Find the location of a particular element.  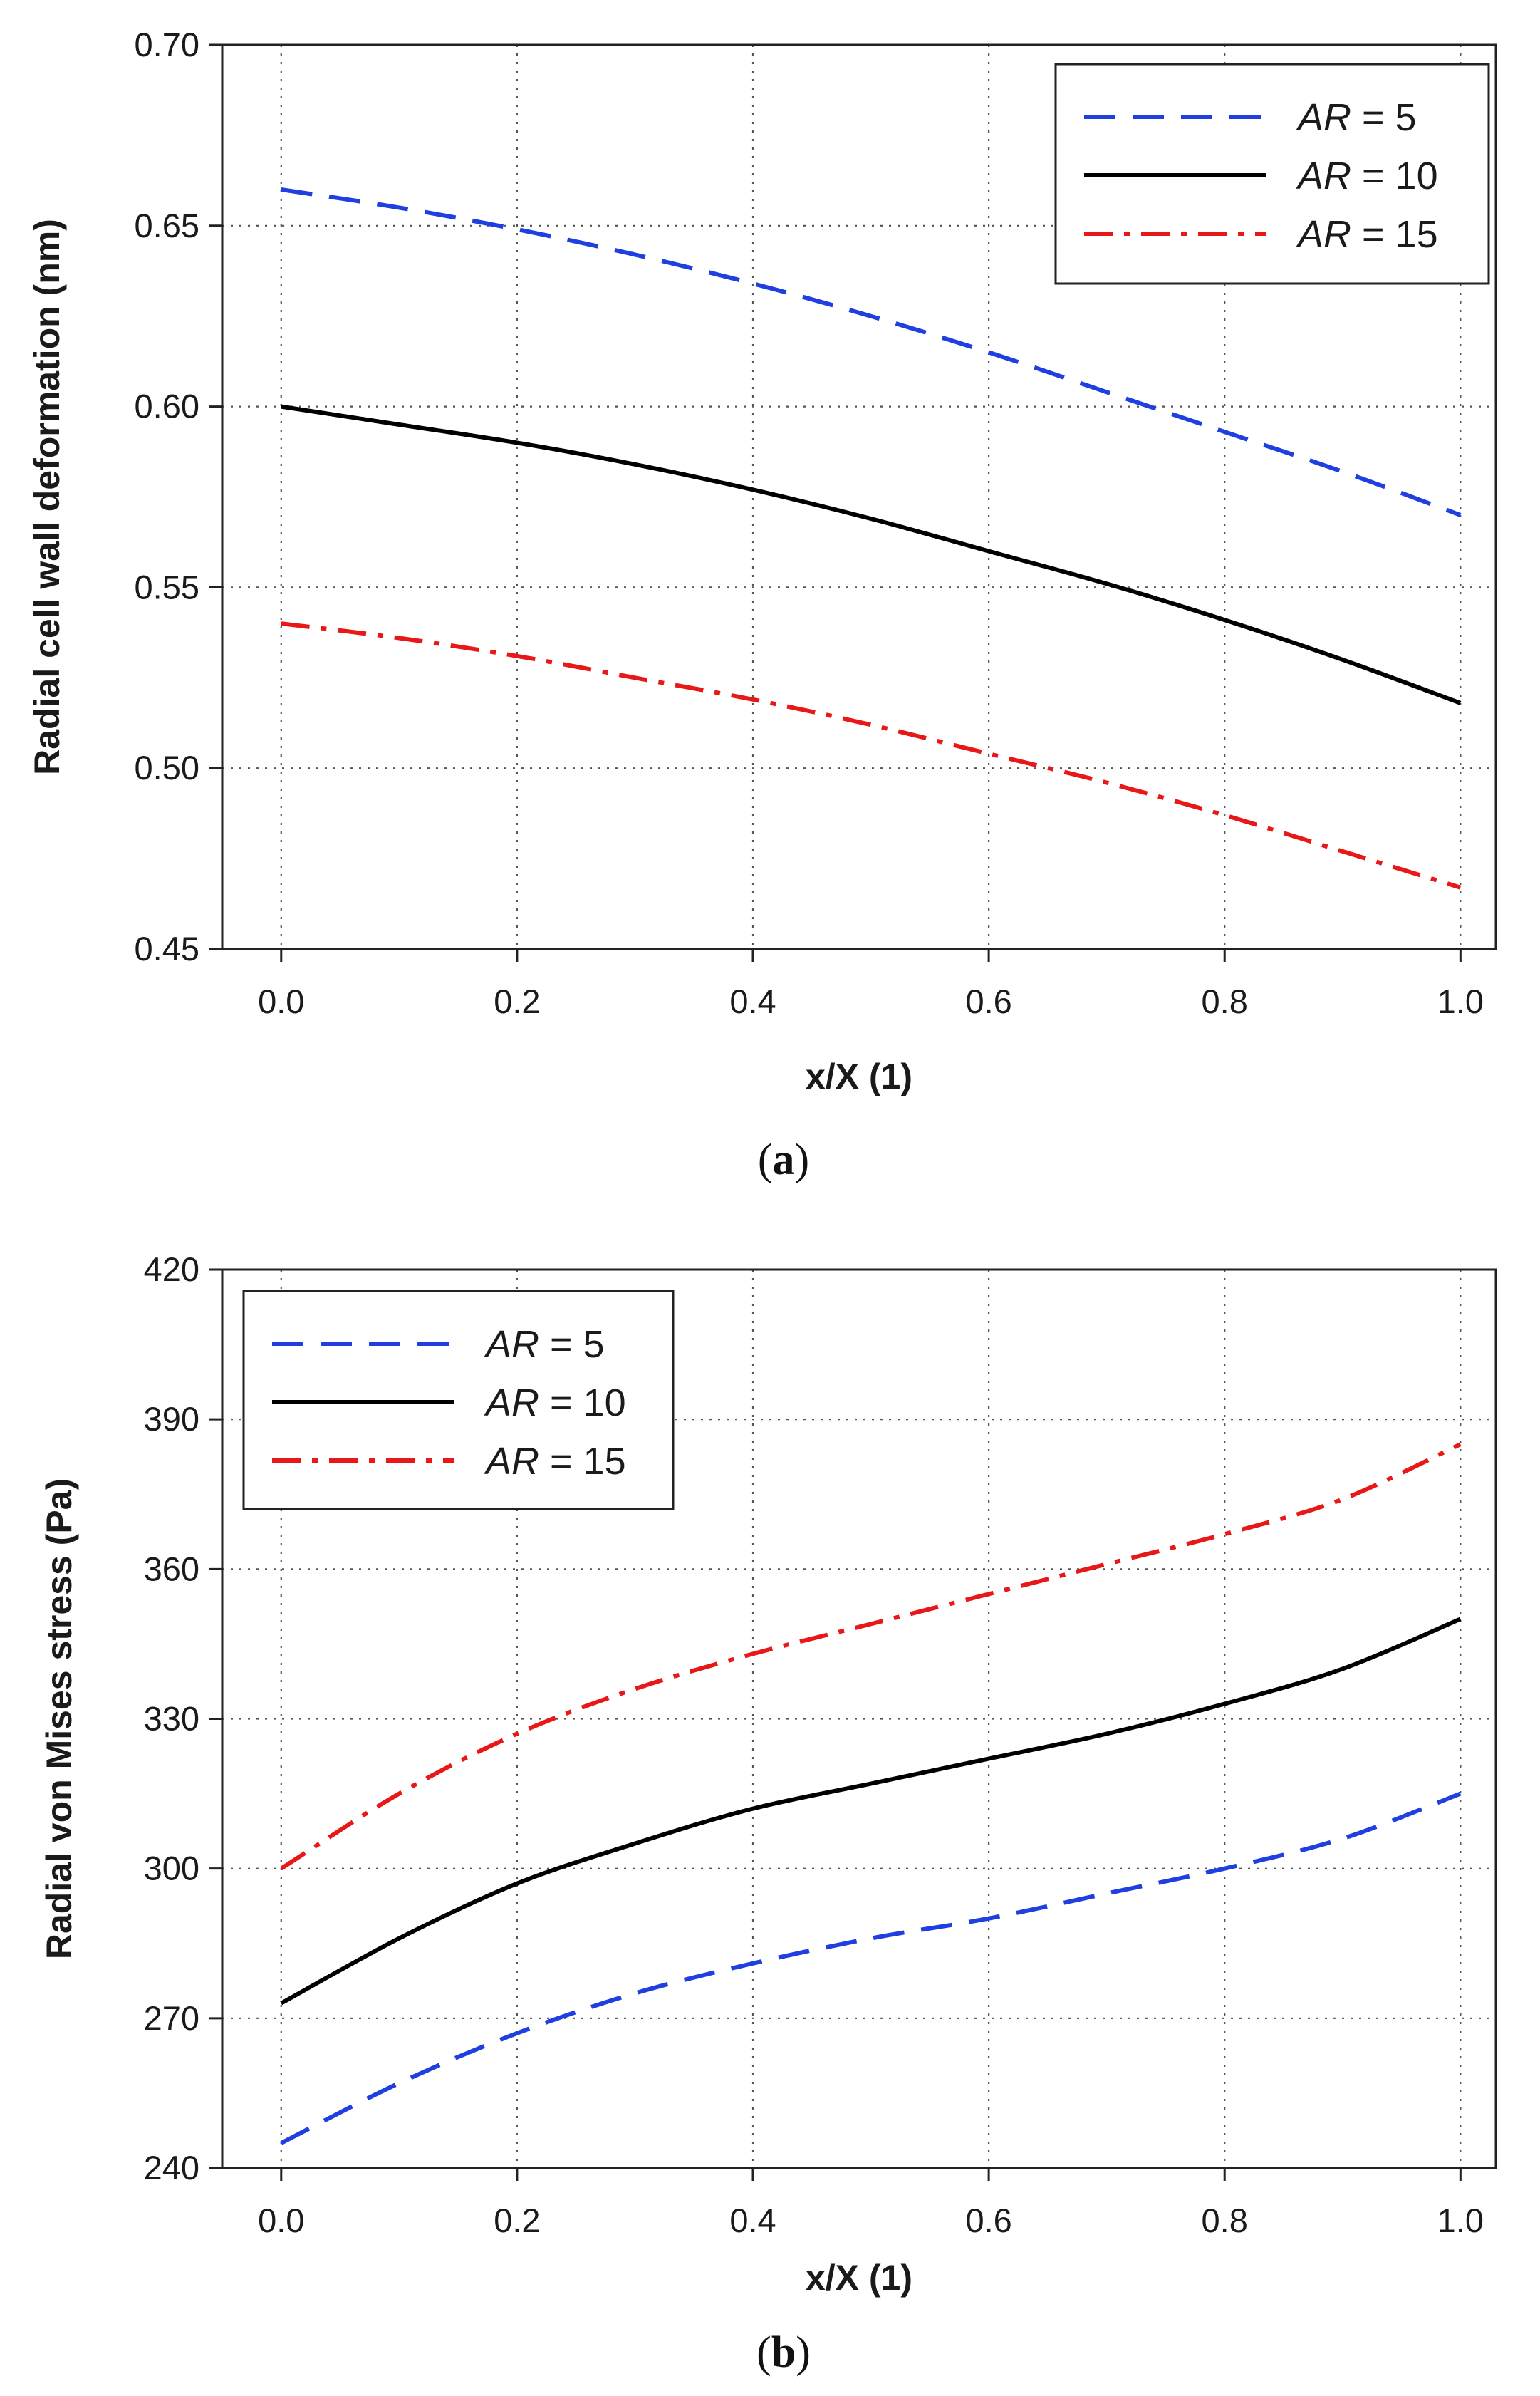

y-tick-label: 390 is located at coordinates (171, 1419).